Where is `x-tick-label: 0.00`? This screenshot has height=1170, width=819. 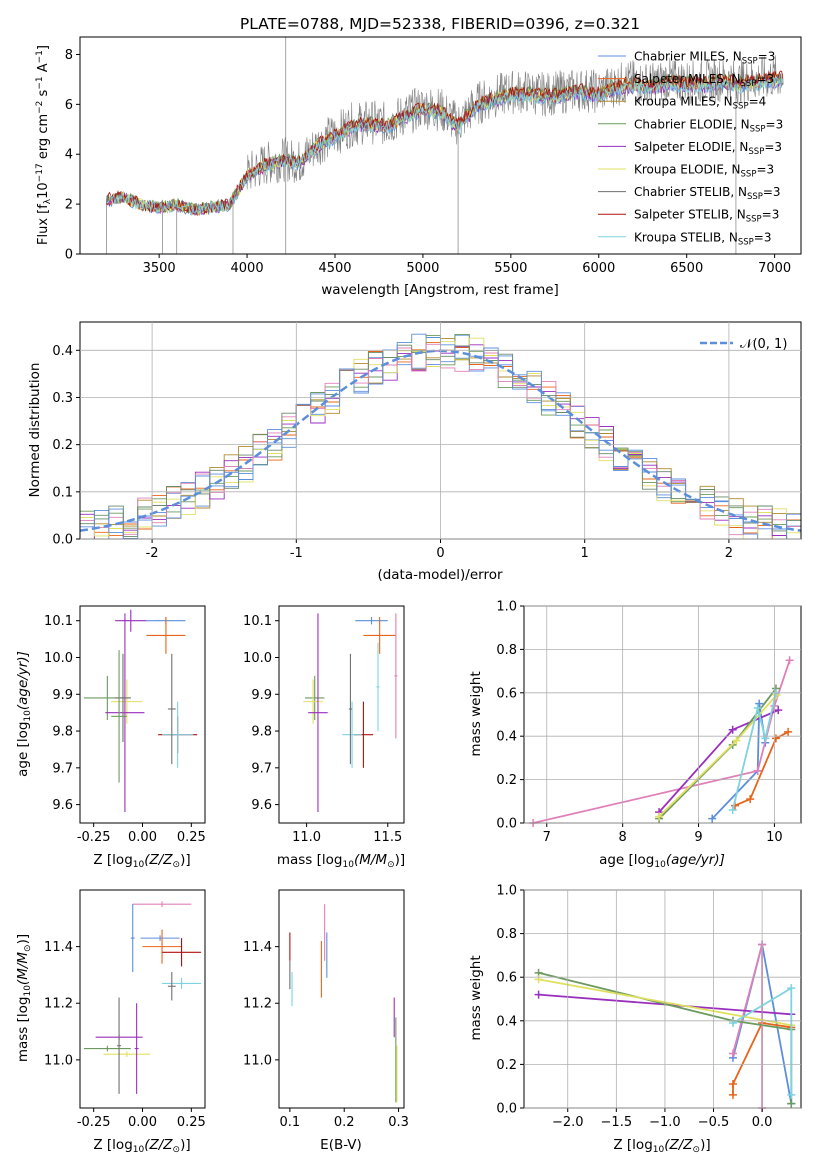 x-tick-label: 0.00 is located at coordinates (142, 837).